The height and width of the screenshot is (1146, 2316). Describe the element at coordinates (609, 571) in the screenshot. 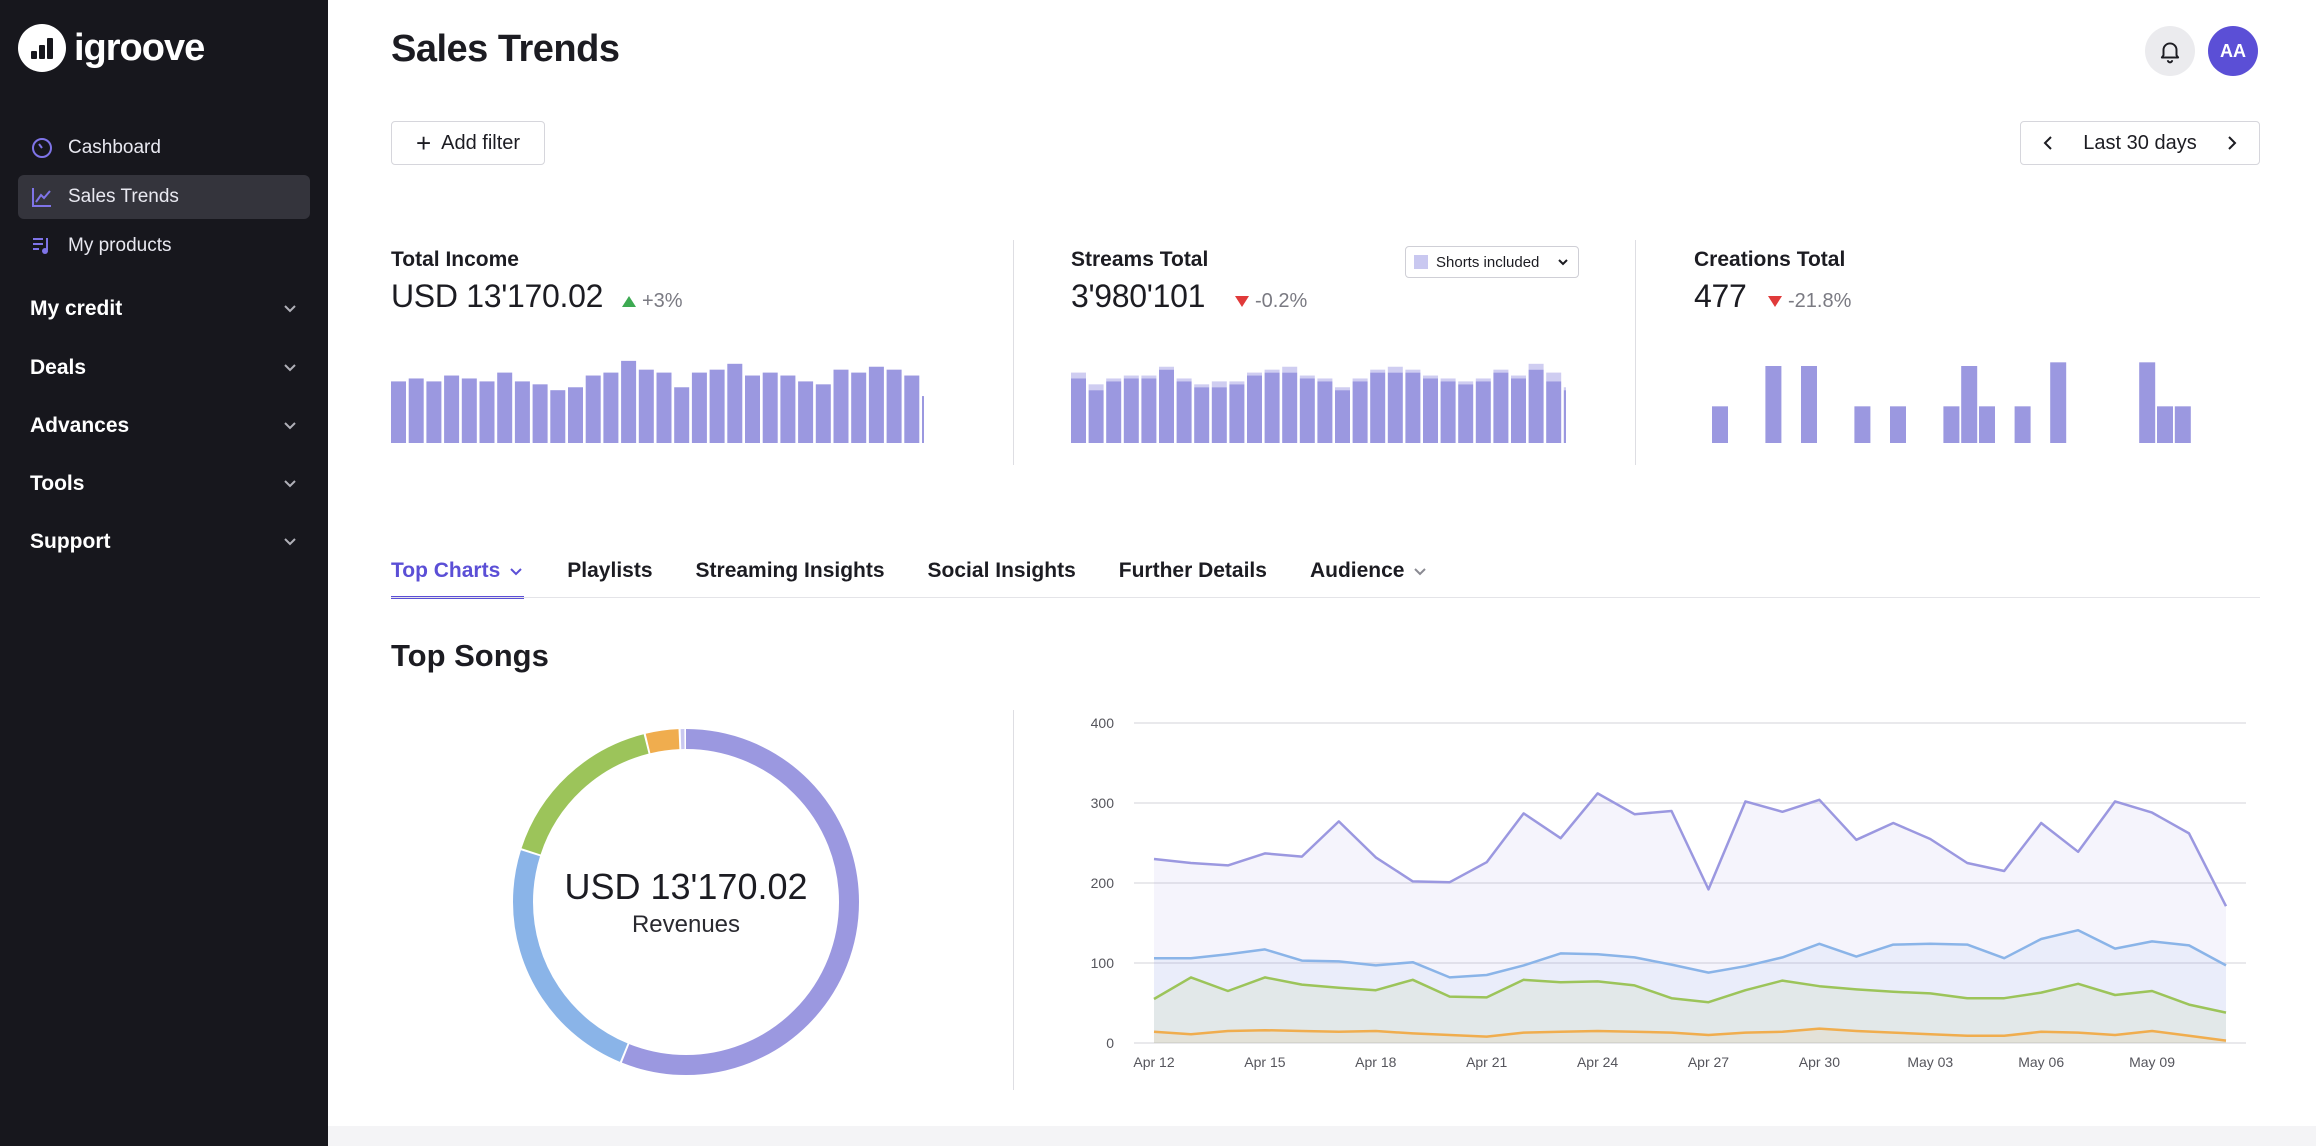

I see `tab-playlists: Playlists` at that location.